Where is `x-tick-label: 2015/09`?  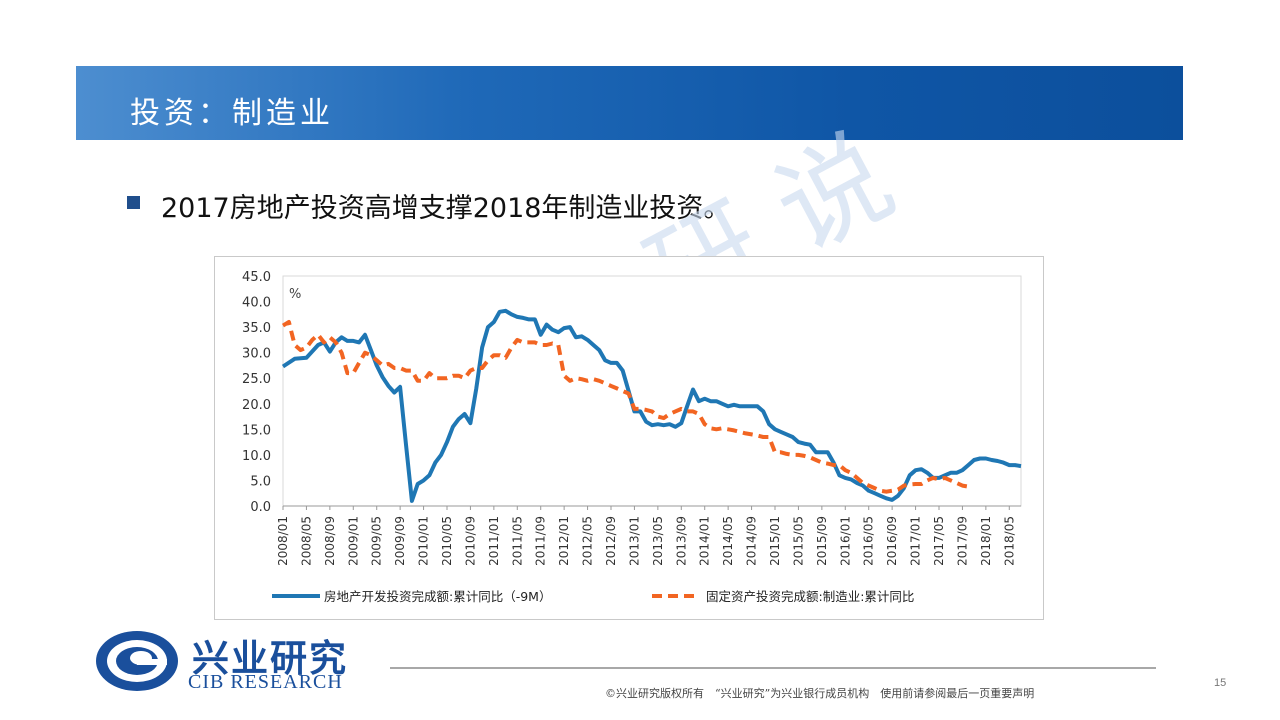
x-tick-label: 2015/09 is located at coordinates (822, 541).